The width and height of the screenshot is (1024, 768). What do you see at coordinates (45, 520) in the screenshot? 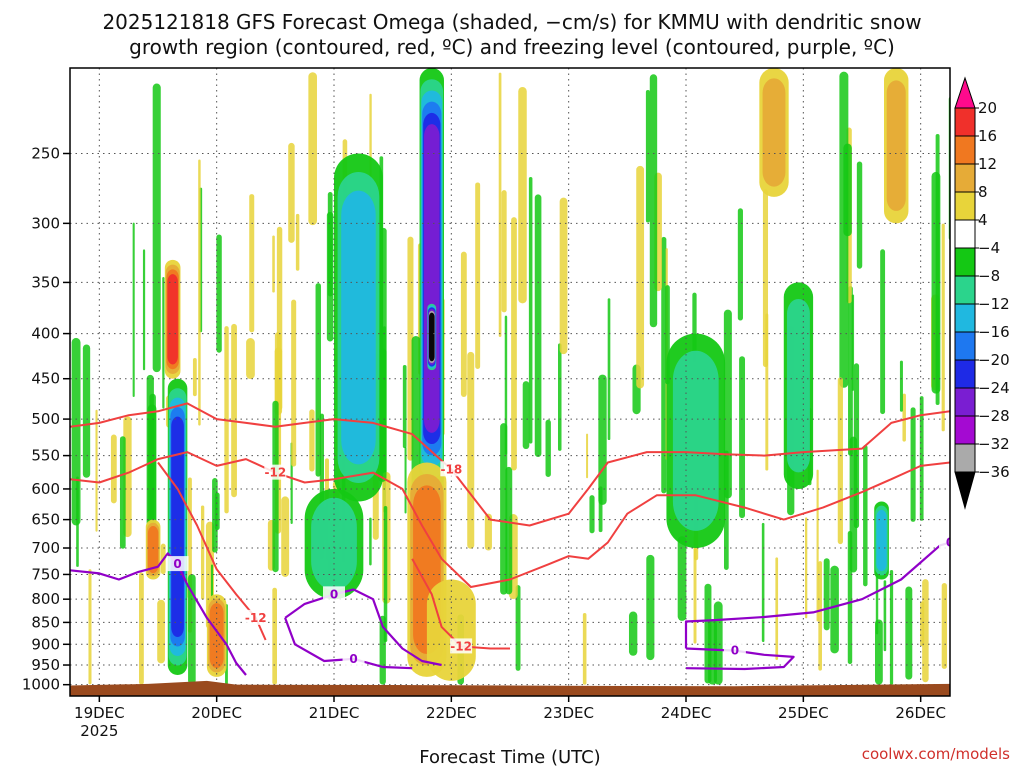
I see `y-tick-label: 650` at bounding box center [45, 520].